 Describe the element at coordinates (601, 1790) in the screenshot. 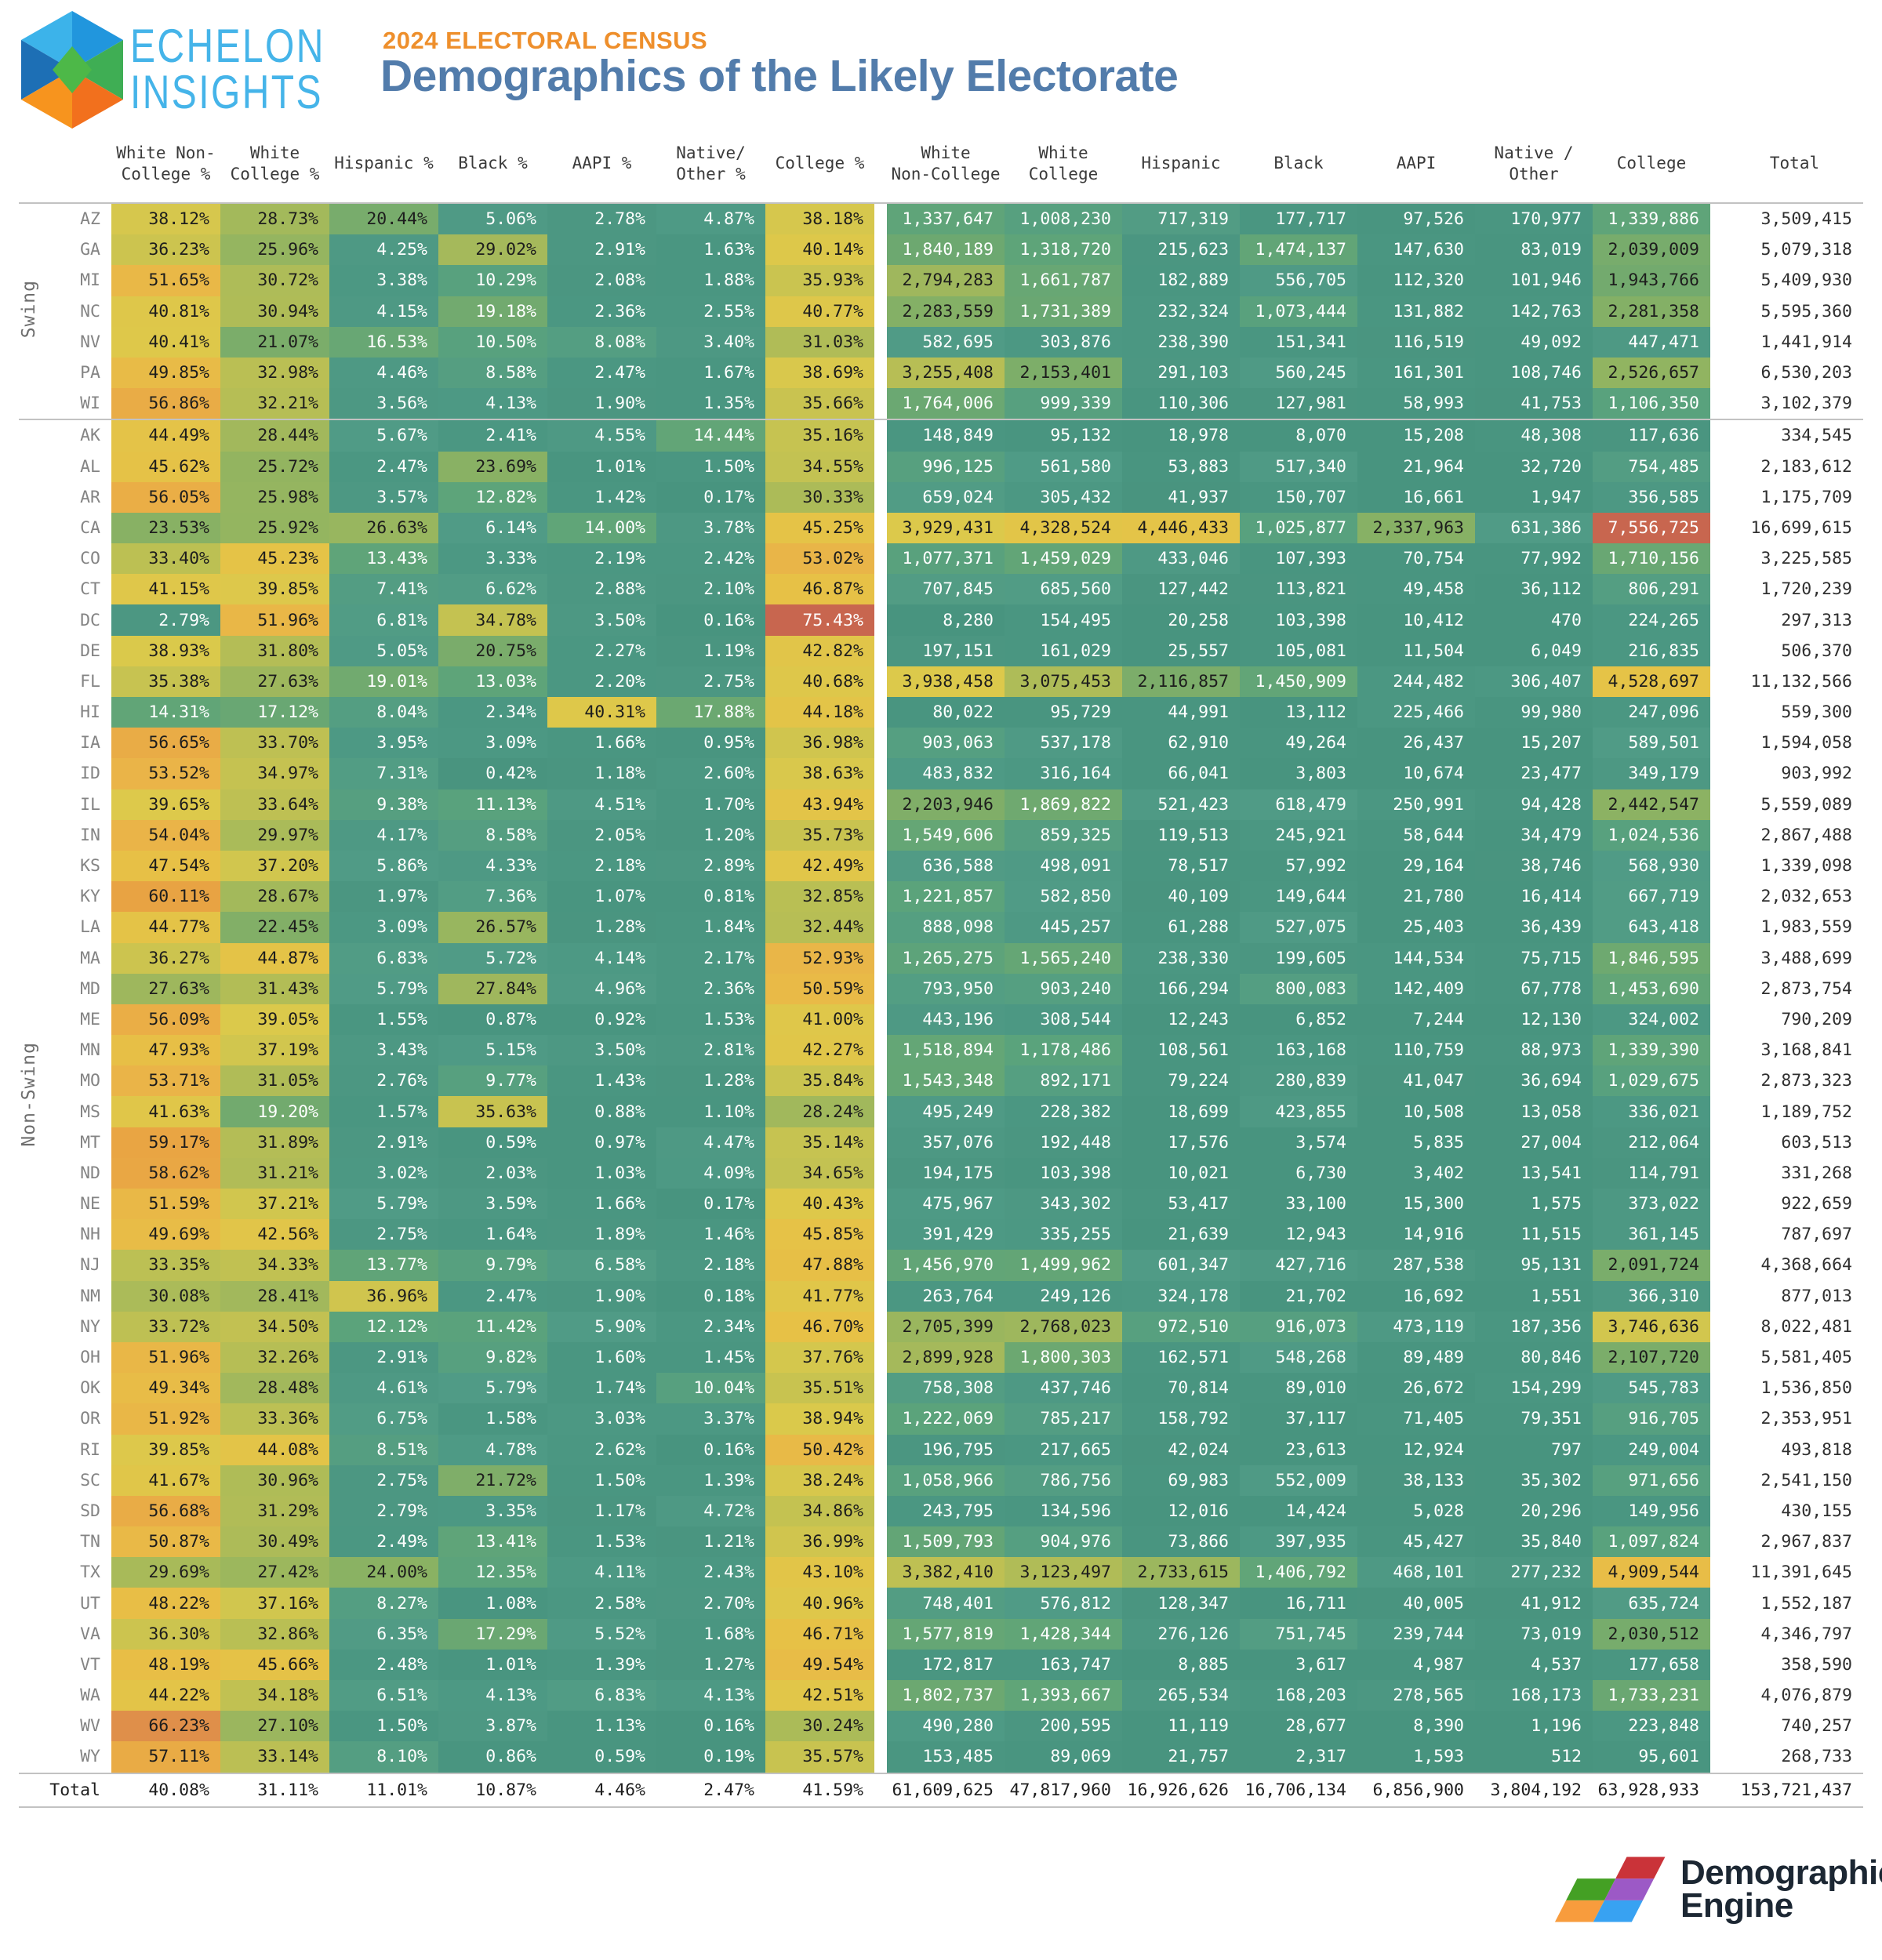

I see `total-pct-cell: 4.46%` at that location.